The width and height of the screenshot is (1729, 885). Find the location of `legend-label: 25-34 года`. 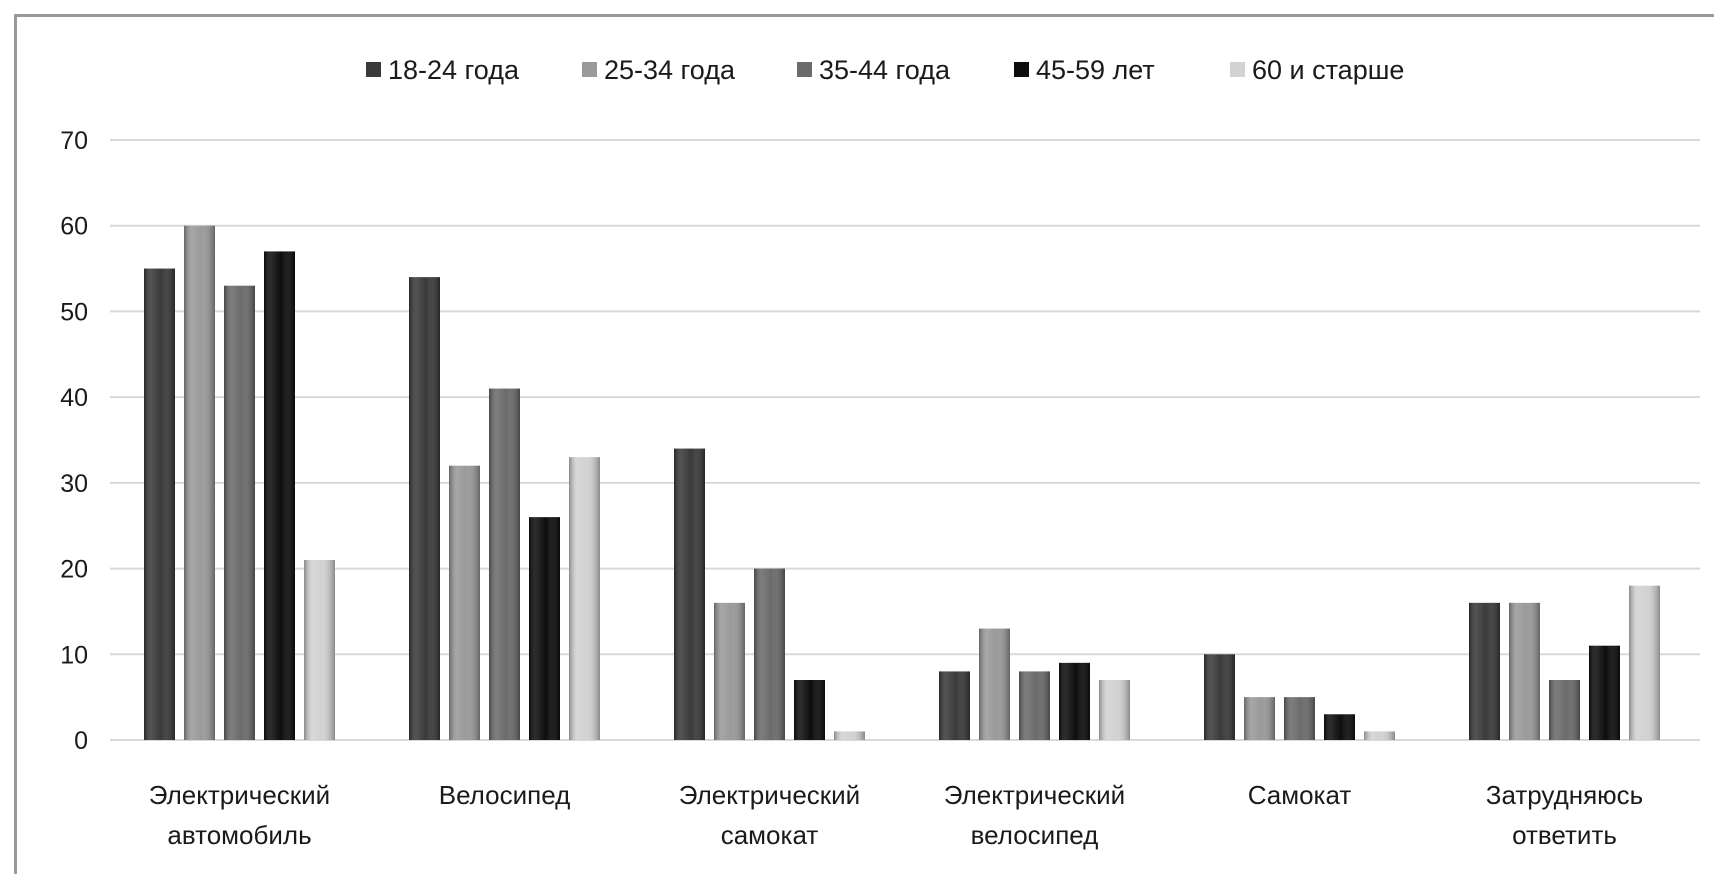

legend-label: 25-34 года is located at coordinates (670, 70).